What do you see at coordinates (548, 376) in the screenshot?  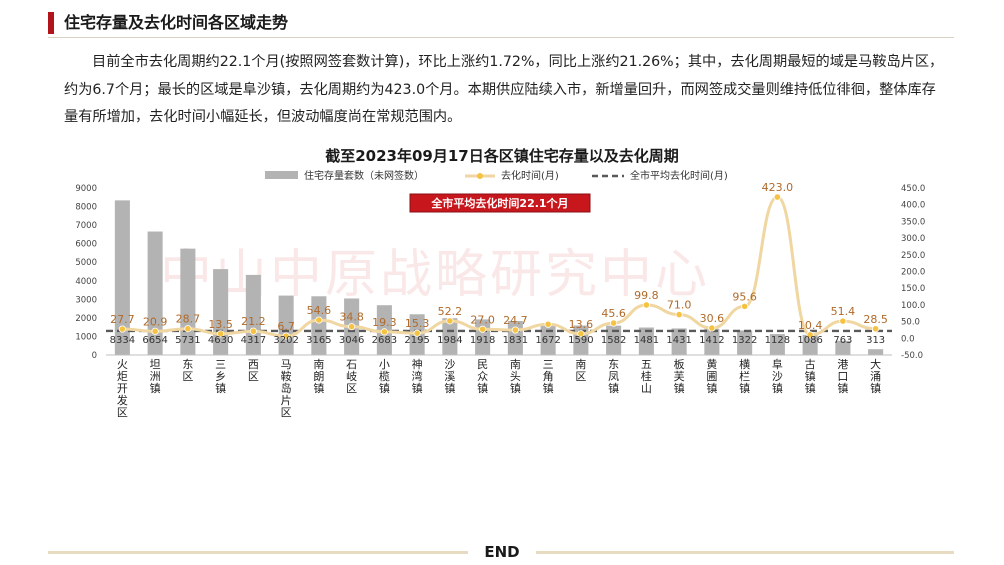 I see `x-tick-label: 三角镇` at bounding box center [548, 376].